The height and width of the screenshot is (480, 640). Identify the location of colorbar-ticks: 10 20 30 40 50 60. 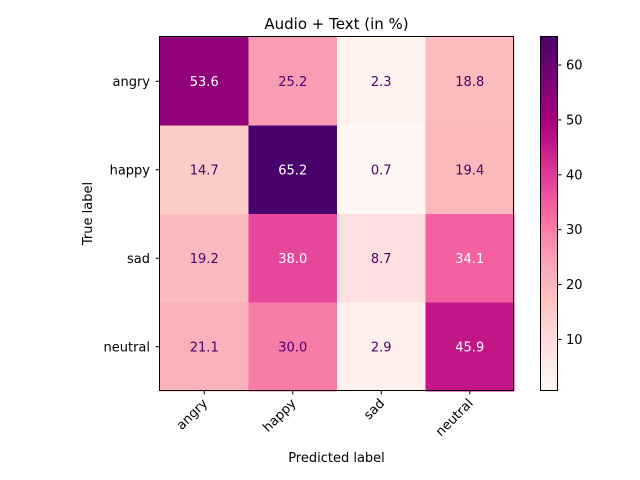
(570, 203).